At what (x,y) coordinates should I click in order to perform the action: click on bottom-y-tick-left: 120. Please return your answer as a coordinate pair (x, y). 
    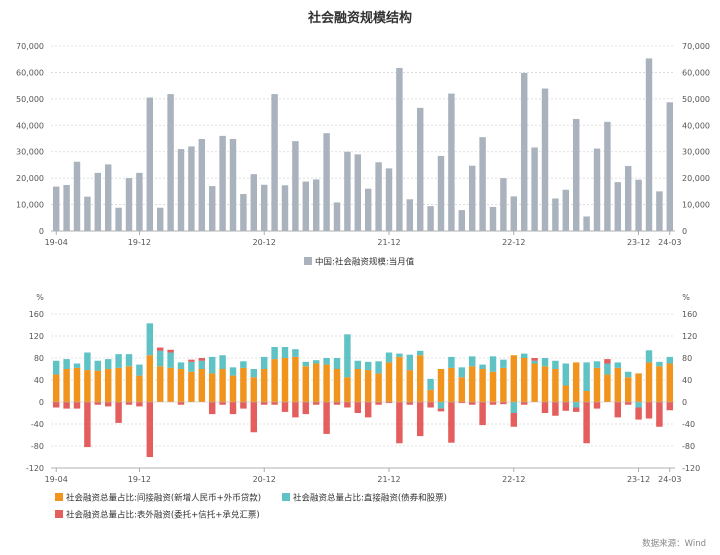
    Looking at the image, I should click on (36, 336).